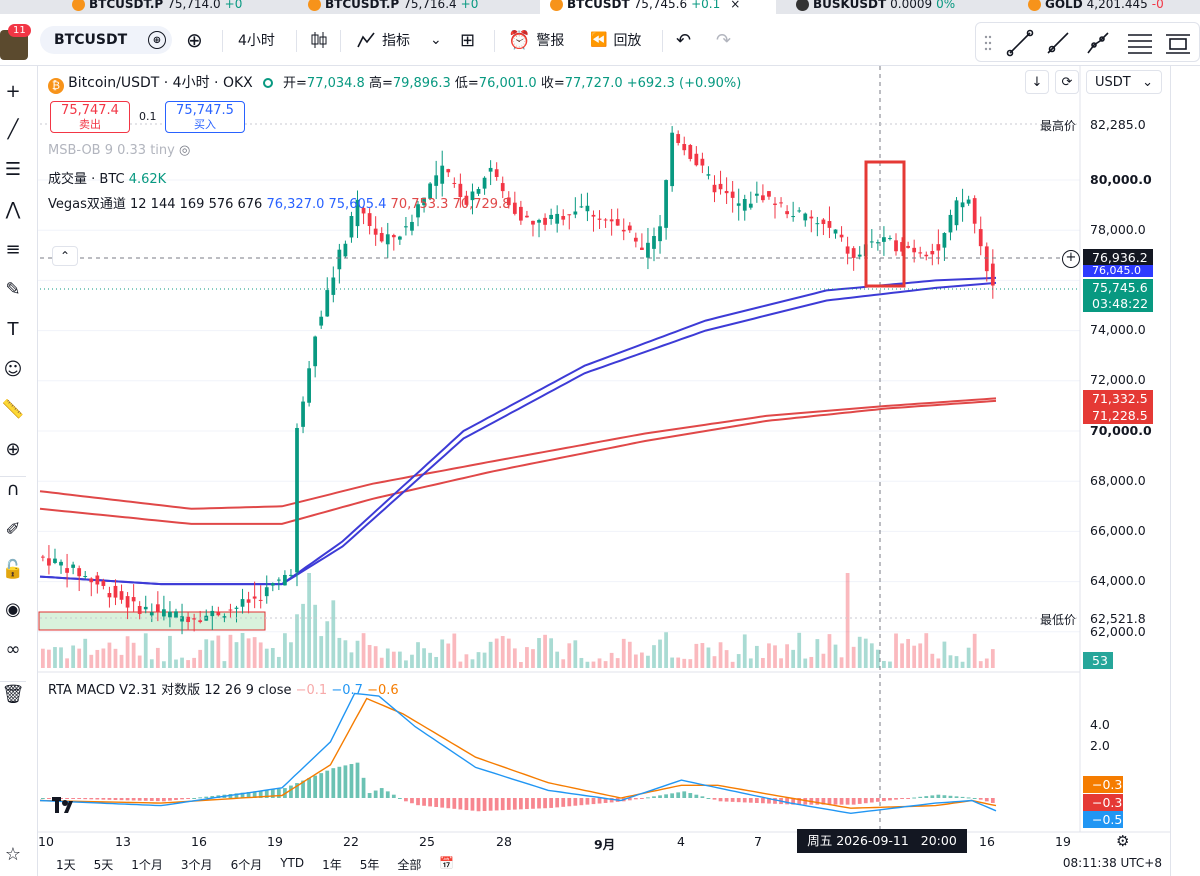 Image resolution: width=1200 pixels, height=876 pixels. What do you see at coordinates (1124, 82) in the screenshot?
I see `currency-select: USDT ⌄` at bounding box center [1124, 82].